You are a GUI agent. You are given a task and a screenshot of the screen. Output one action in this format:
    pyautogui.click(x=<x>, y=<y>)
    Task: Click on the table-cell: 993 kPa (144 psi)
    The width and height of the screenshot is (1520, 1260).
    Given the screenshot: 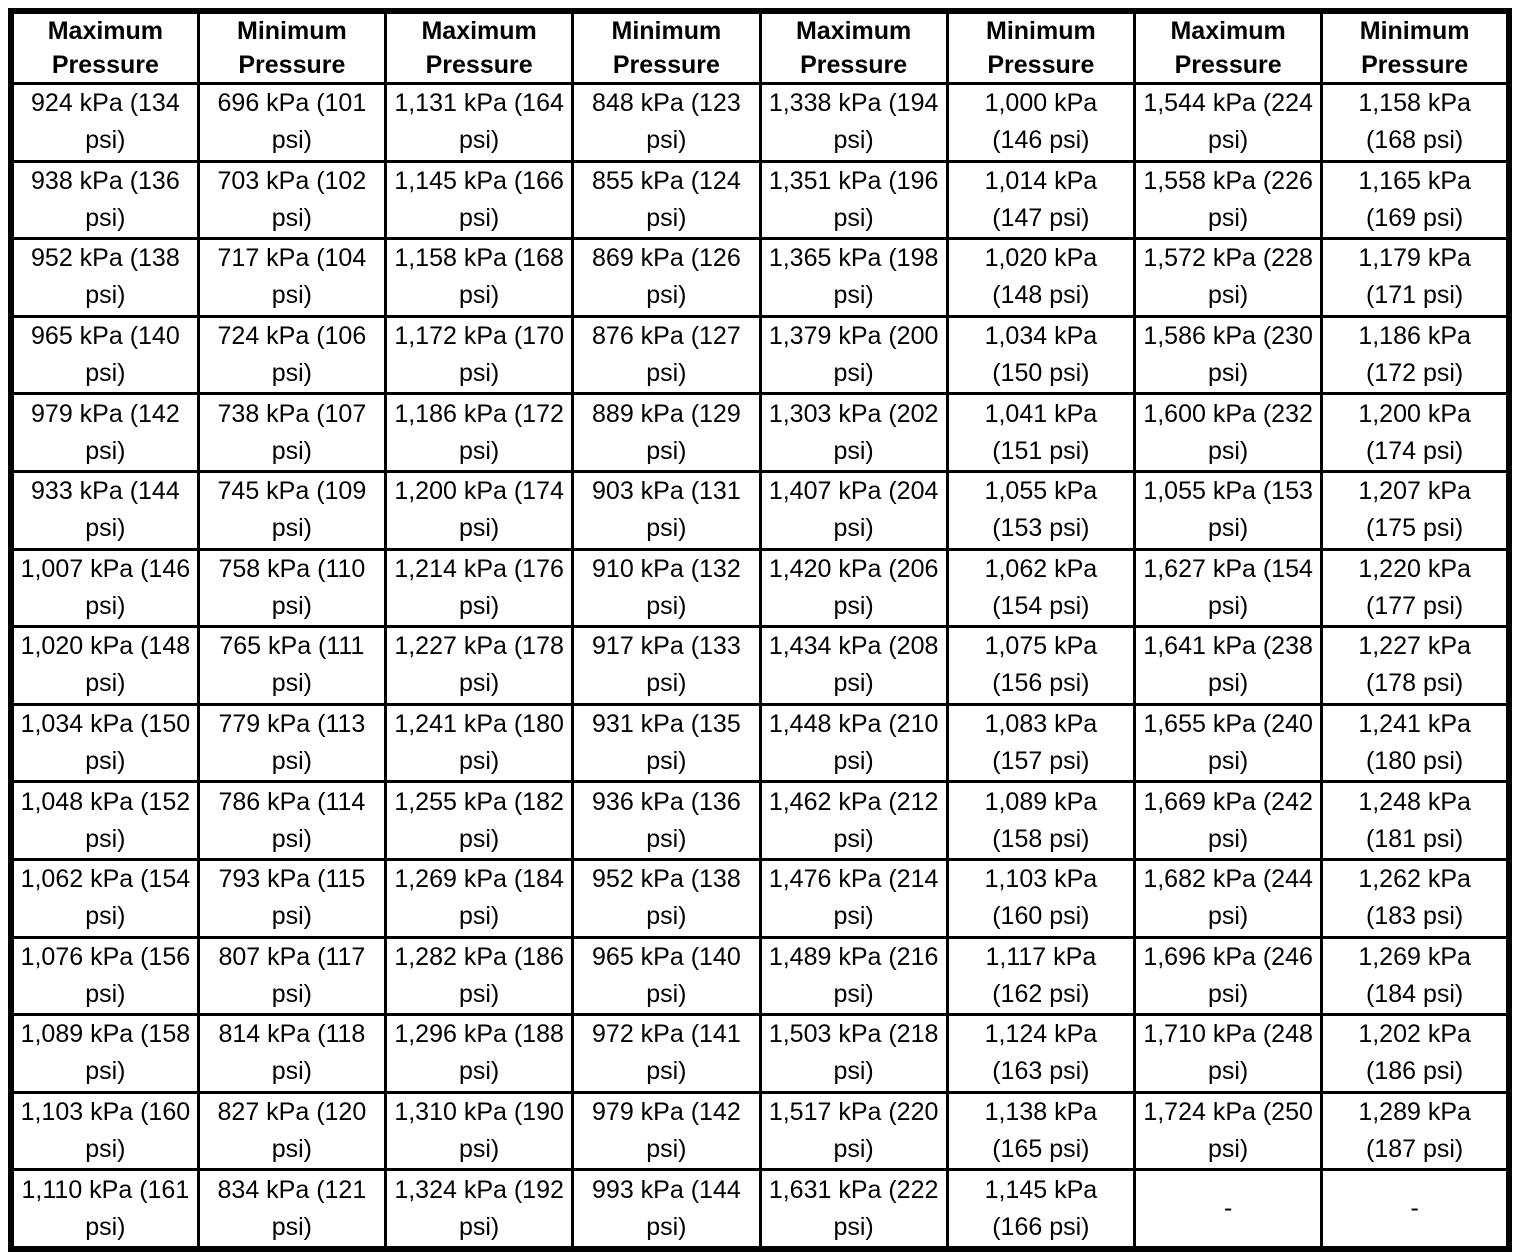 What is the action you would take?
    pyautogui.click(x=666, y=1209)
    